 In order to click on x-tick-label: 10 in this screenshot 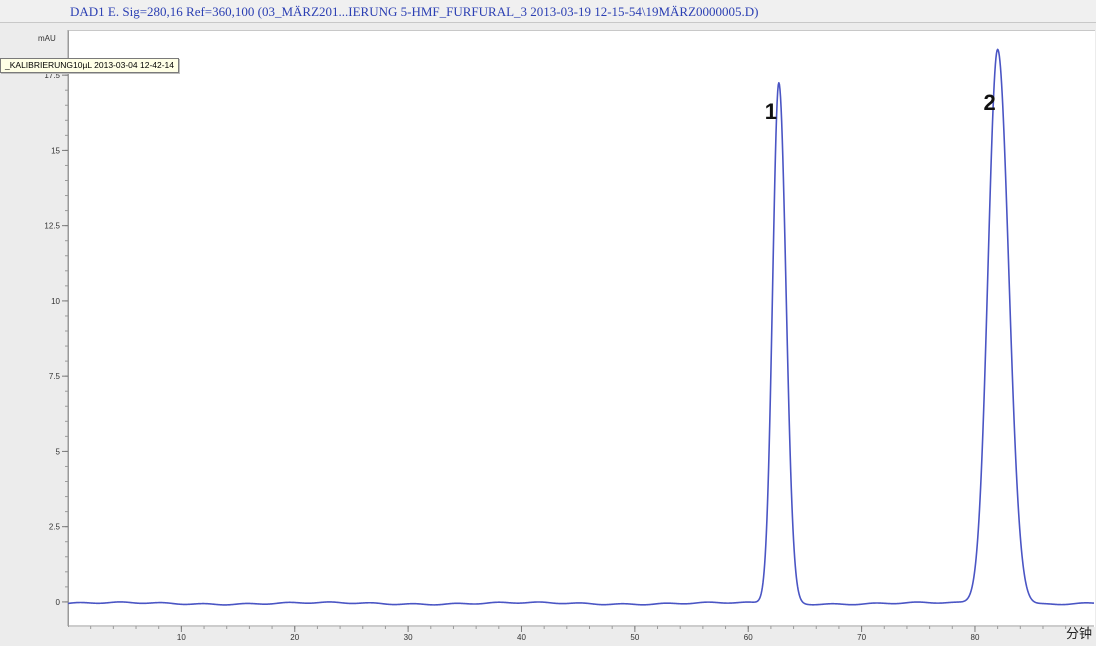, I will do `click(181, 637)`.